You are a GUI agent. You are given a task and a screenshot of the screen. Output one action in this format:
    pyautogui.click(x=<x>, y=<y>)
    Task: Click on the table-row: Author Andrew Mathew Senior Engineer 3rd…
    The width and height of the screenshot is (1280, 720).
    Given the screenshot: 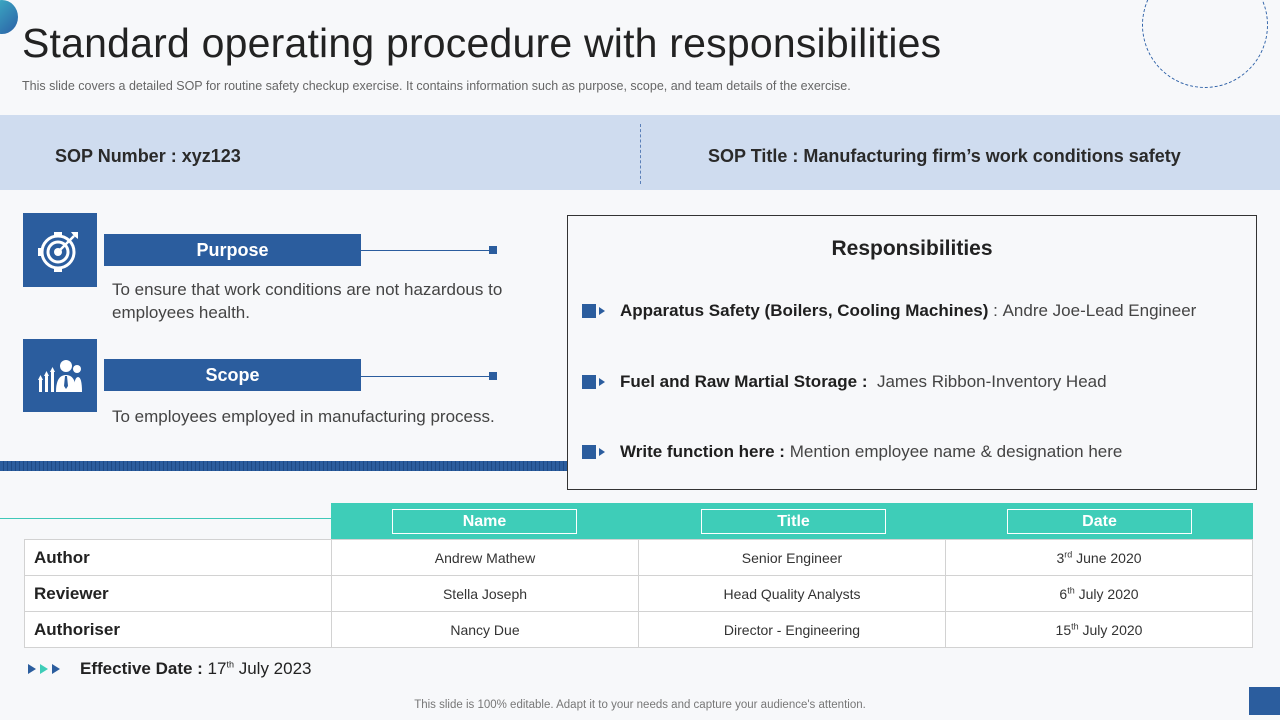 What is the action you would take?
    pyautogui.click(x=638, y=557)
    